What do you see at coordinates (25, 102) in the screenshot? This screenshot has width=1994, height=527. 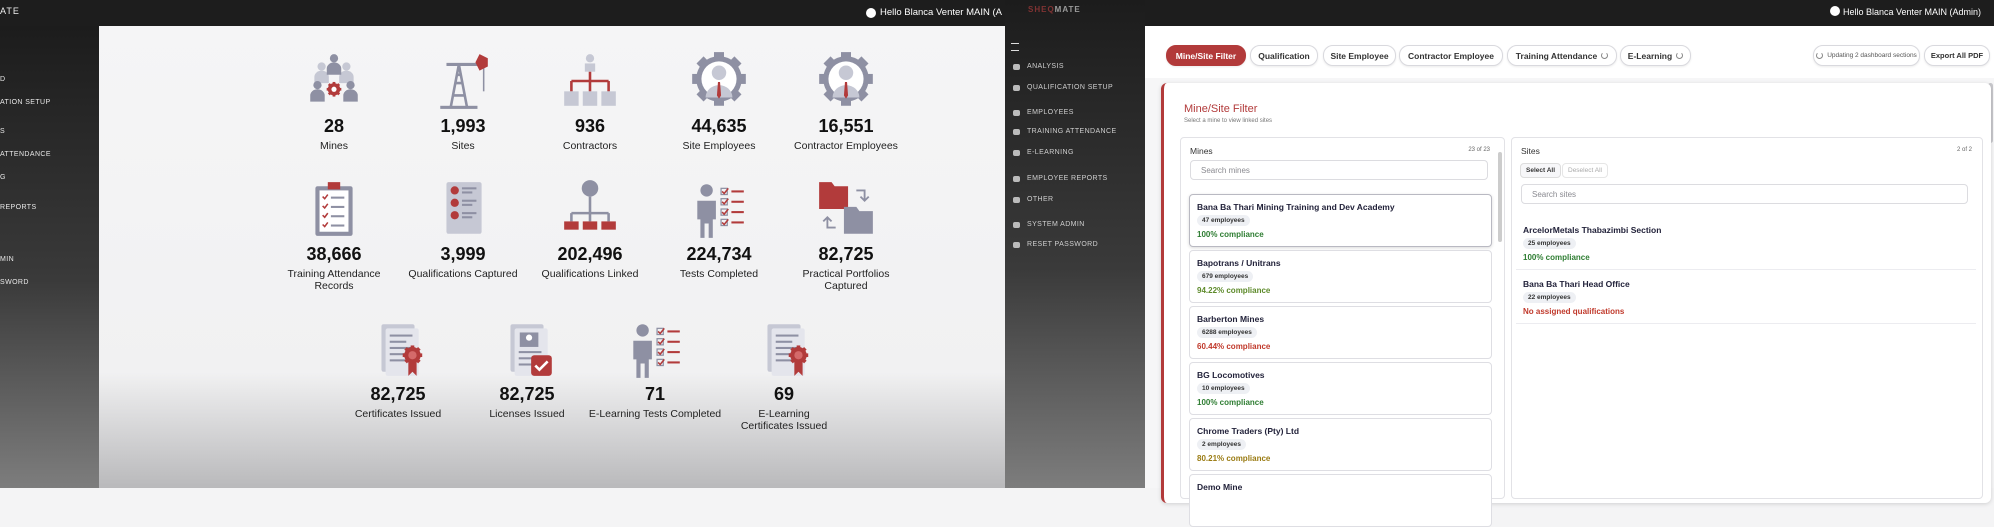 I see `sidebar-item: ATION SETUP` at bounding box center [25, 102].